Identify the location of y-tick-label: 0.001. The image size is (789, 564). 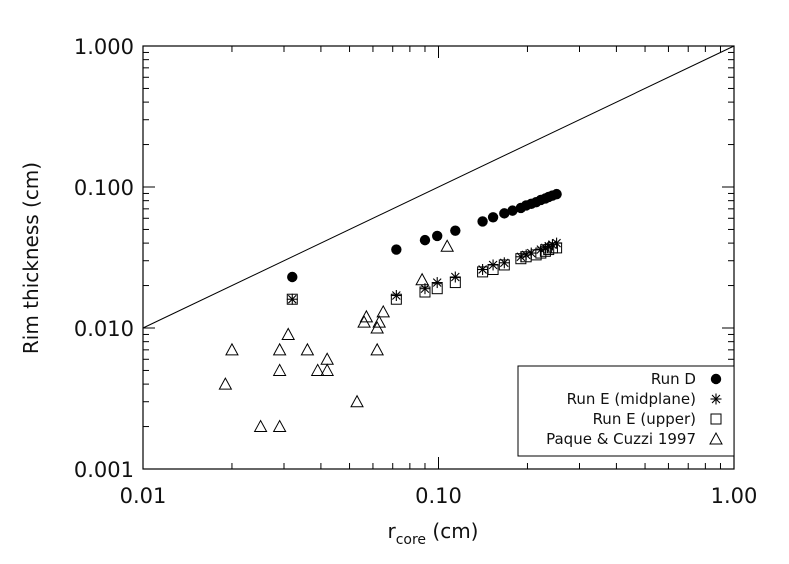
(104, 470).